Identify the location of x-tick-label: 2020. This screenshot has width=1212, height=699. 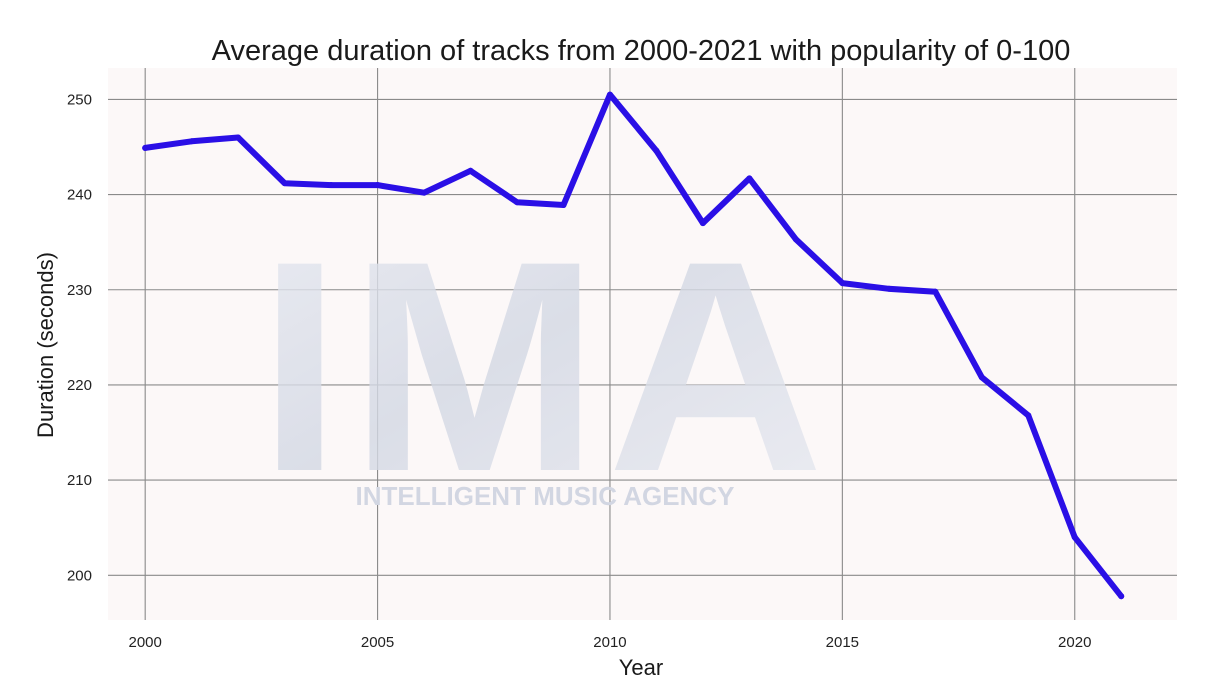
(1074, 642).